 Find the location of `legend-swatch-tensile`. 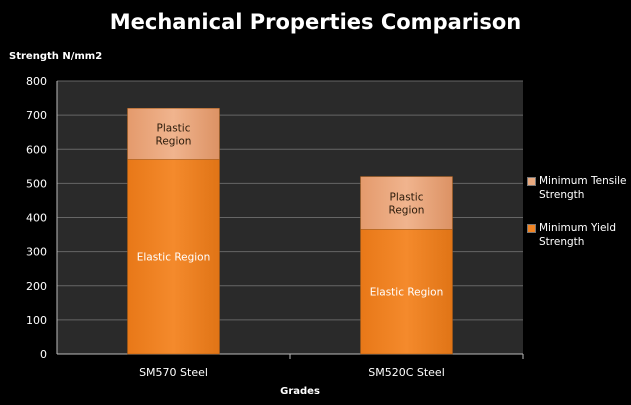

legend-swatch-tensile is located at coordinates (531, 181).